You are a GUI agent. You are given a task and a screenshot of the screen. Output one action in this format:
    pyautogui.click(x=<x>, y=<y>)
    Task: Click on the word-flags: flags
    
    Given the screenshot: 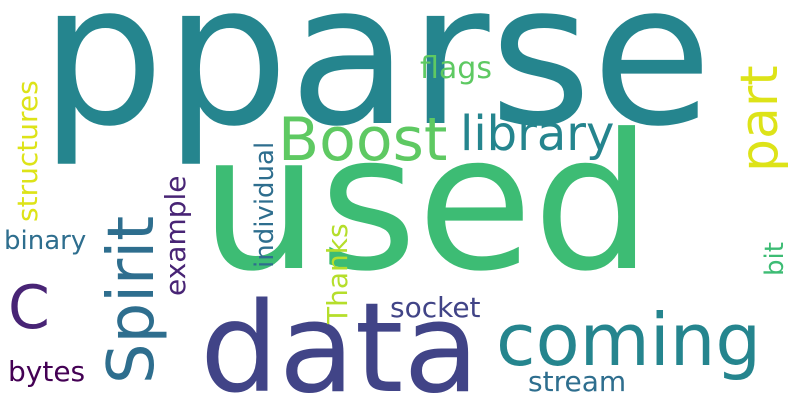 What is the action you would take?
    pyautogui.click(x=456, y=68)
    